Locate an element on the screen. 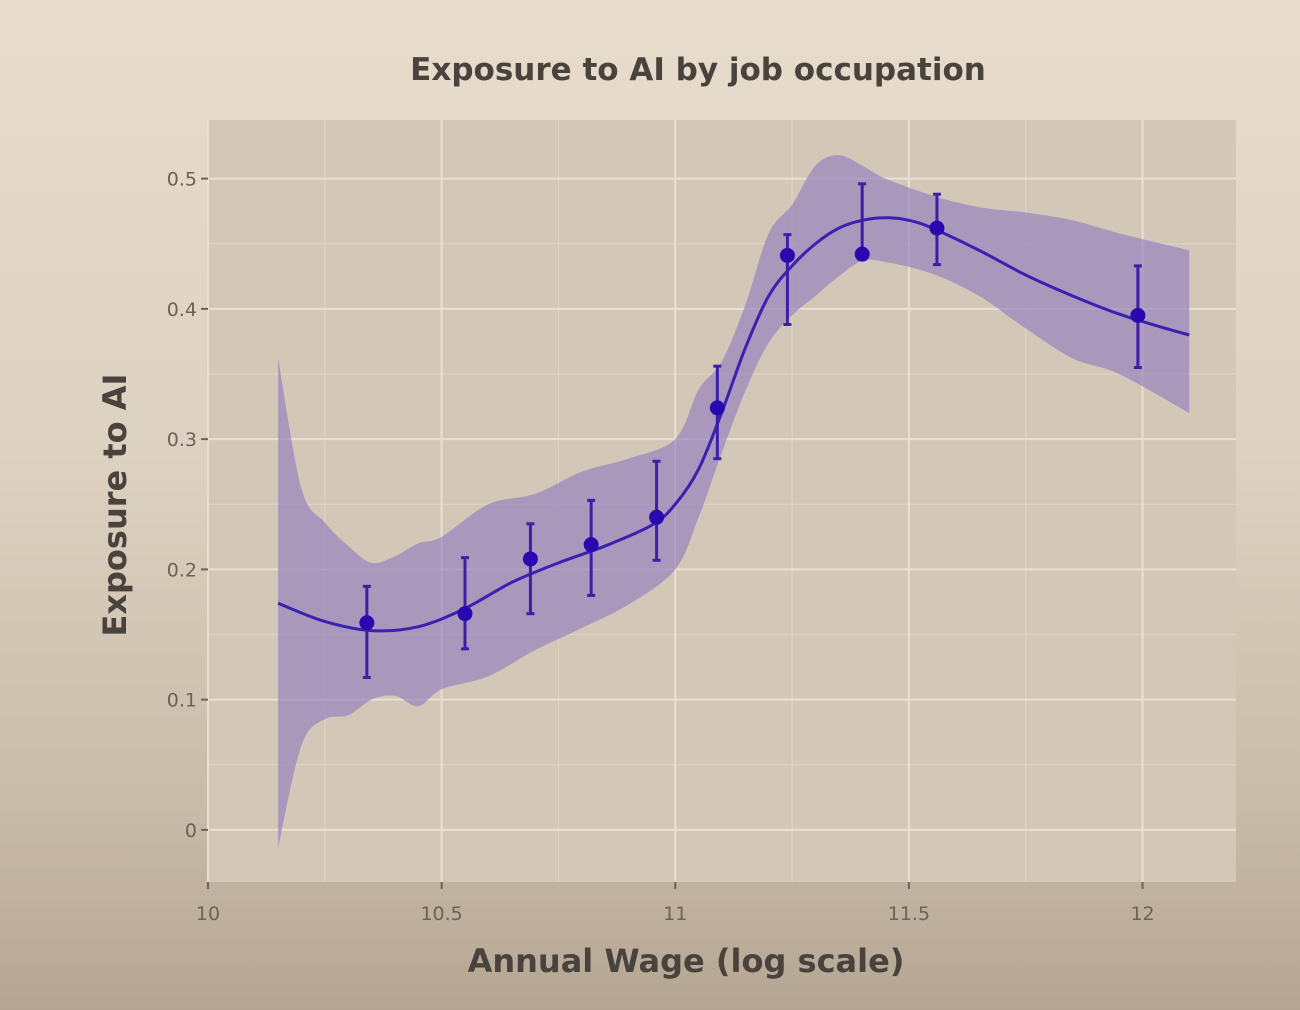 This screenshot has width=1300, height=1010. x-tick-label: 11 is located at coordinates (675, 914).